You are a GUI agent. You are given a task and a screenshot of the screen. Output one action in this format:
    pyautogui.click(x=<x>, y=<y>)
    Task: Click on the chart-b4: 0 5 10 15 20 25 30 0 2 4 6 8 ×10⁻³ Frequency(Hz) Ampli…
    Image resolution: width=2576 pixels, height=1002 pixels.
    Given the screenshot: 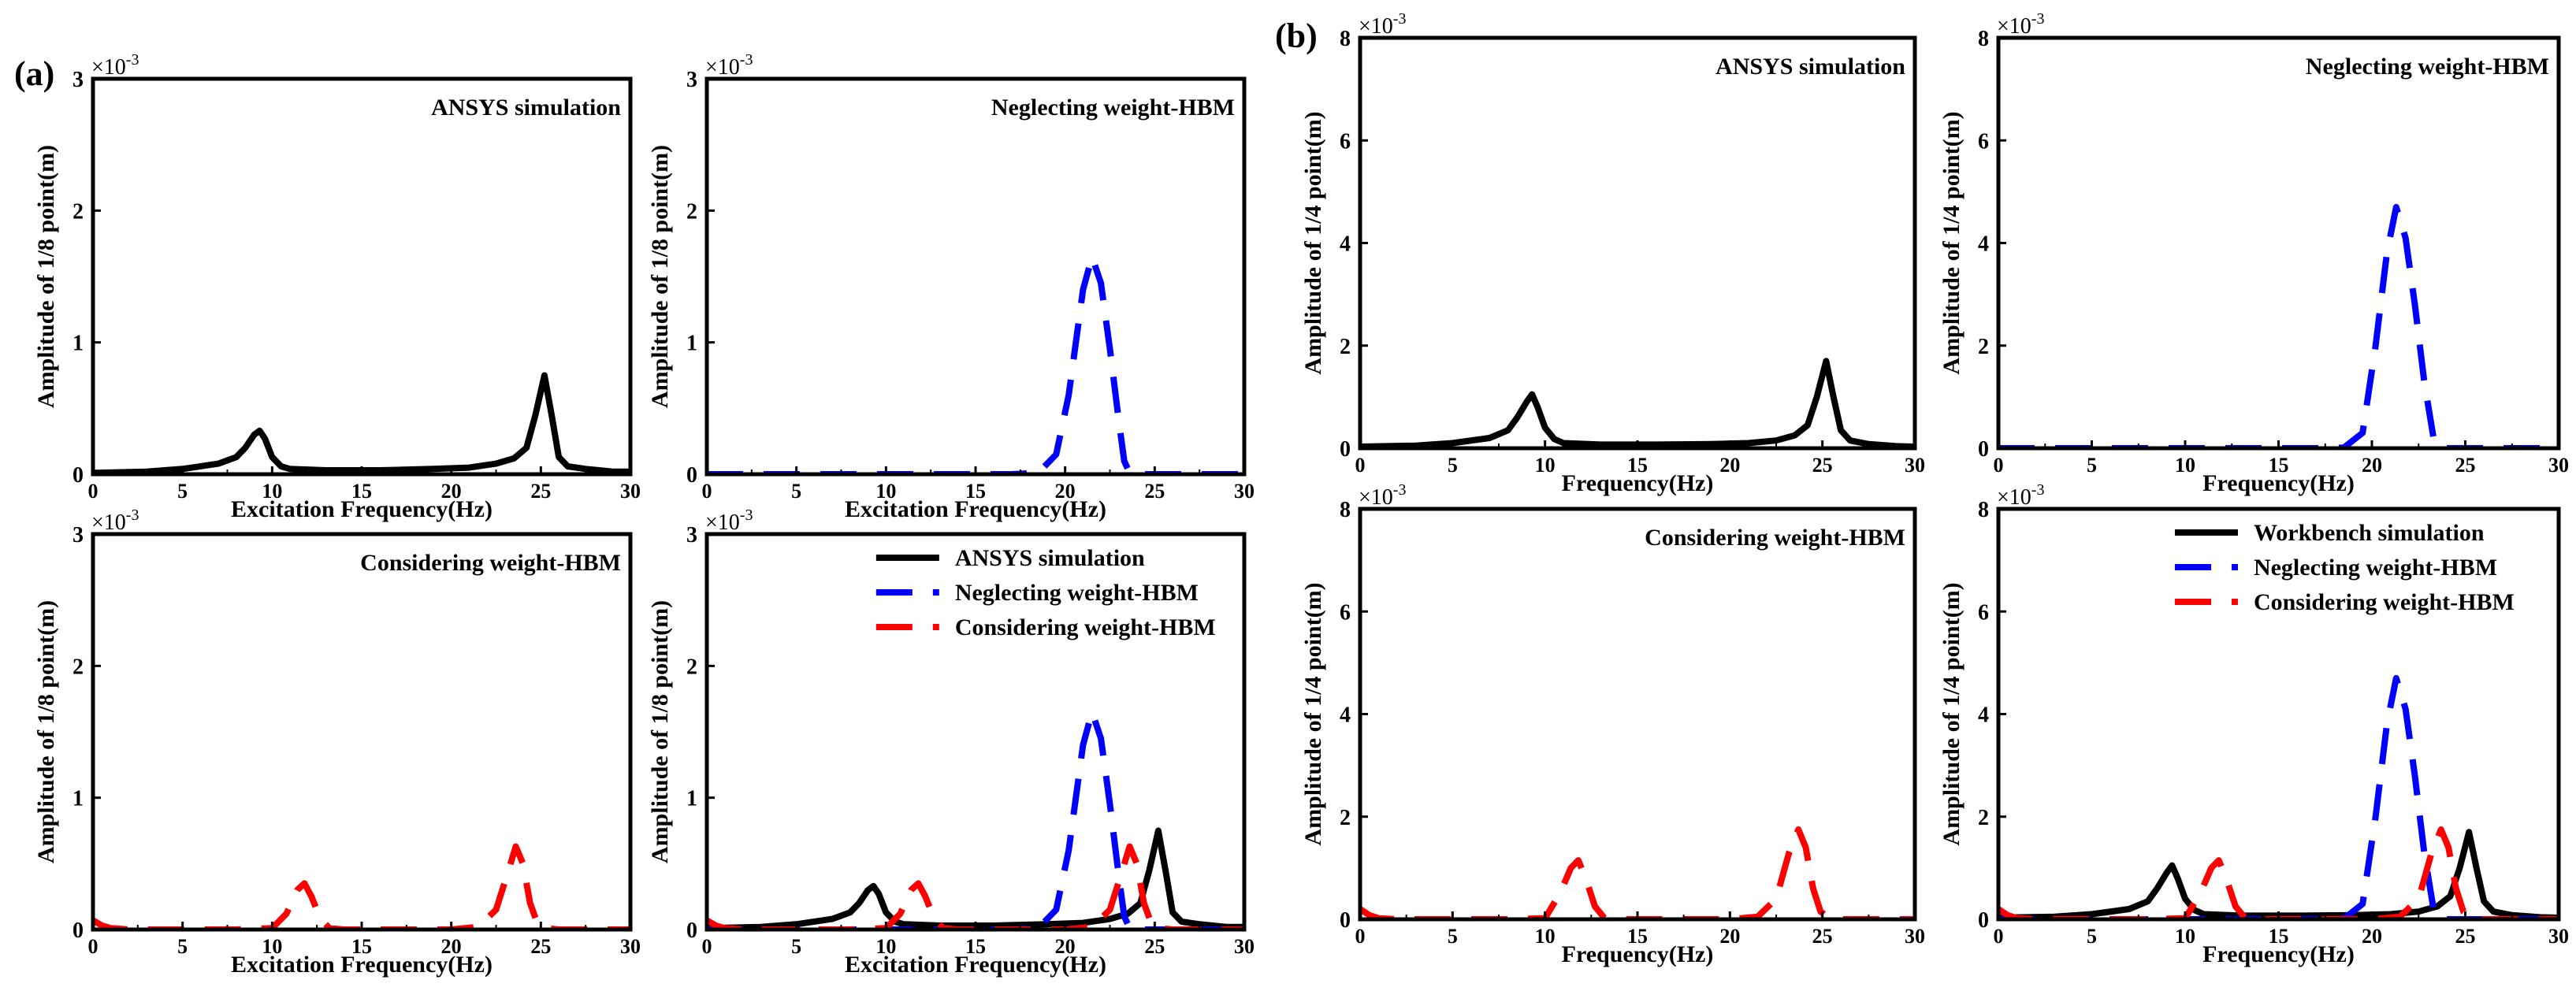 What is the action you would take?
    pyautogui.click(x=2254, y=724)
    